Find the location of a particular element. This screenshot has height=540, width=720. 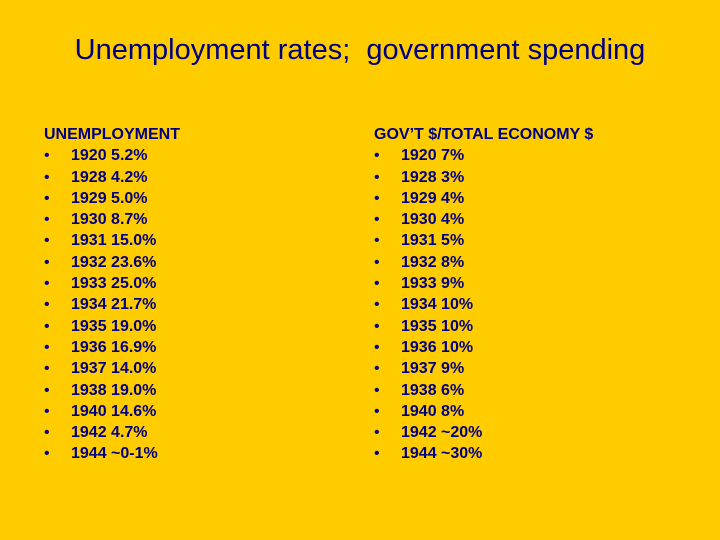

list-item-text: 1930 4% is located at coordinates (433, 220).